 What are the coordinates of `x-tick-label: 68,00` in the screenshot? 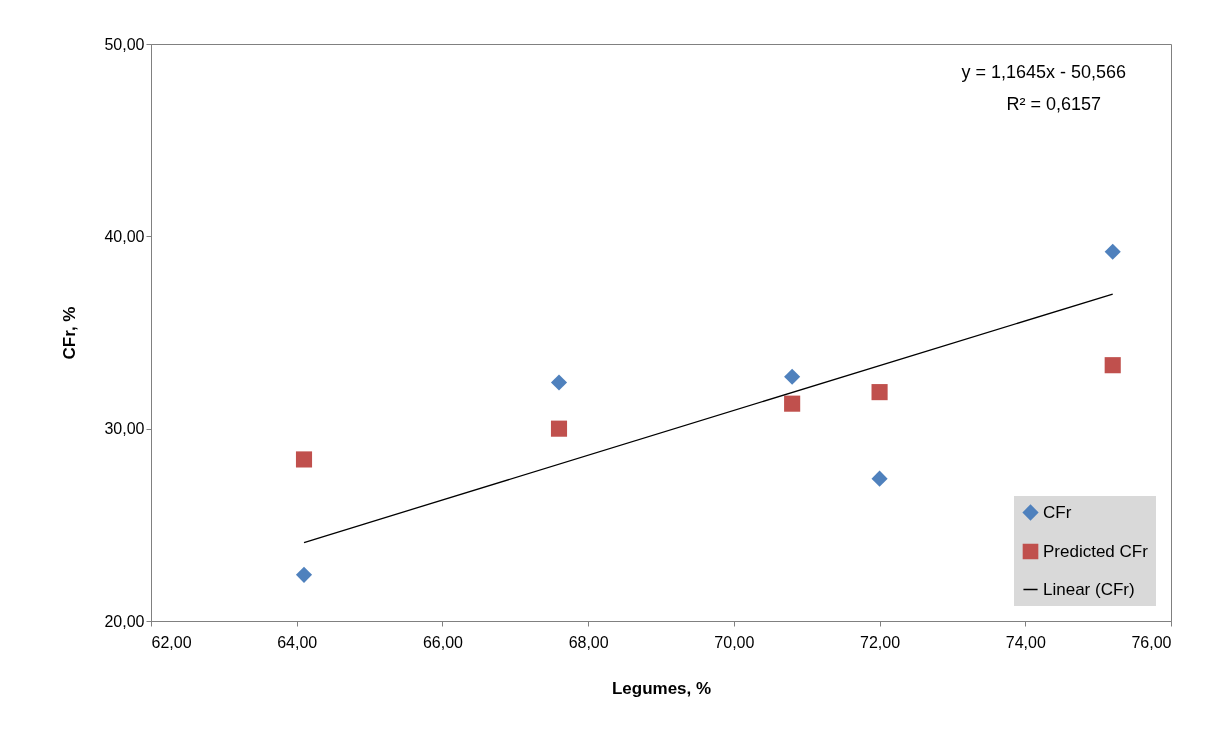 It's located at (588, 642).